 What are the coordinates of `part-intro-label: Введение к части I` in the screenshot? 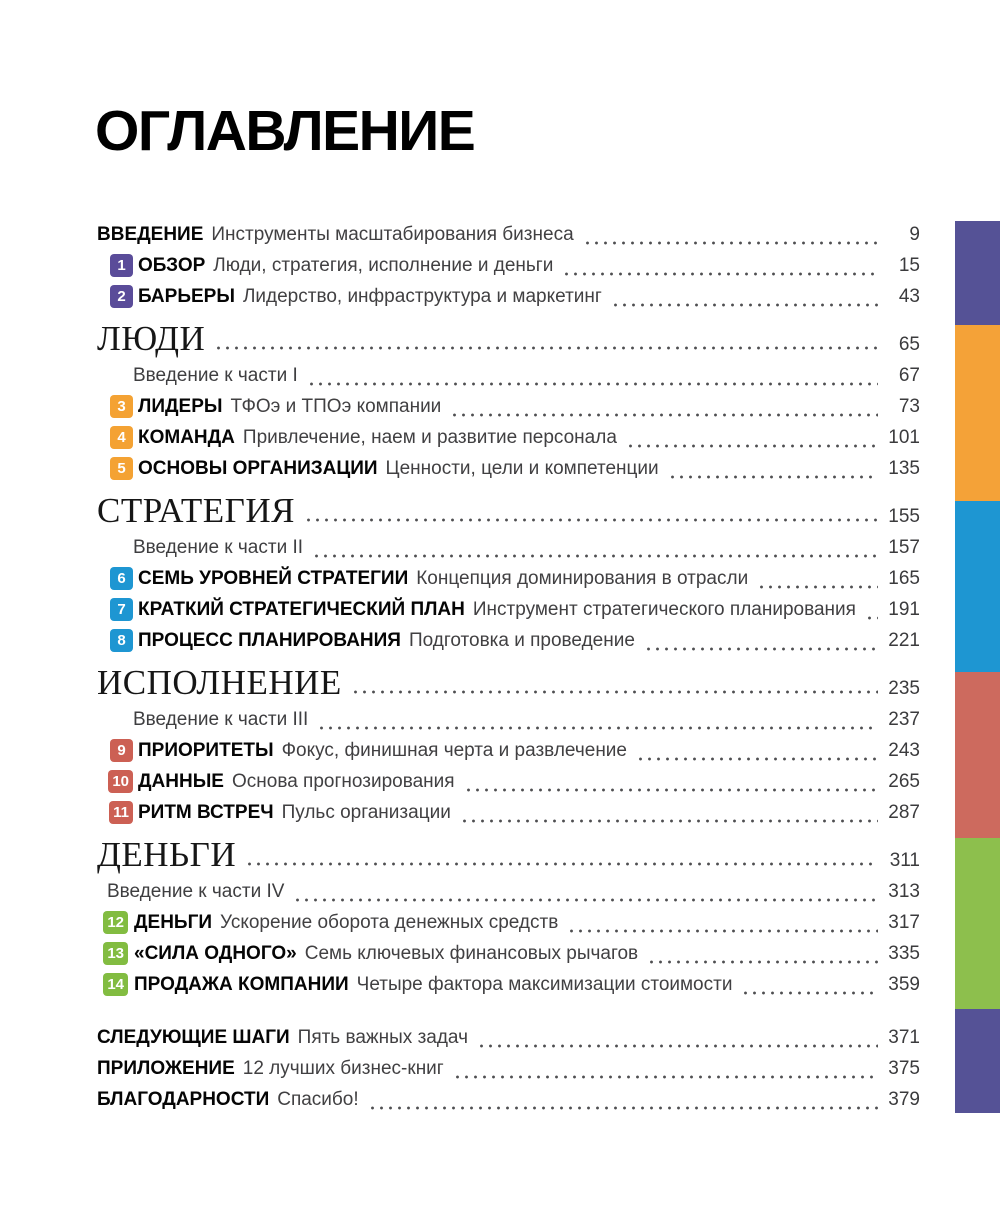 It's located at (215, 375).